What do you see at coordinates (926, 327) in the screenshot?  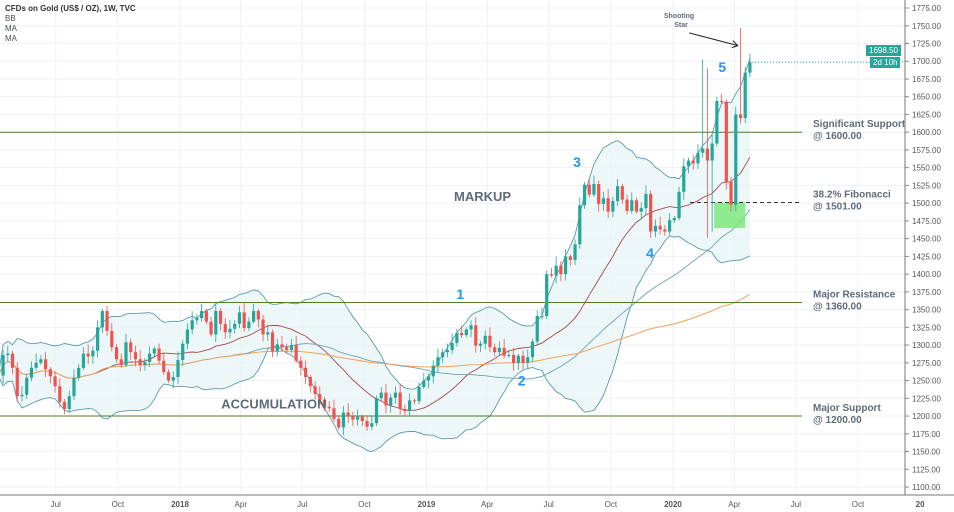 I see `y-tick-label: 1325.00` at bounding box center [926, 327].